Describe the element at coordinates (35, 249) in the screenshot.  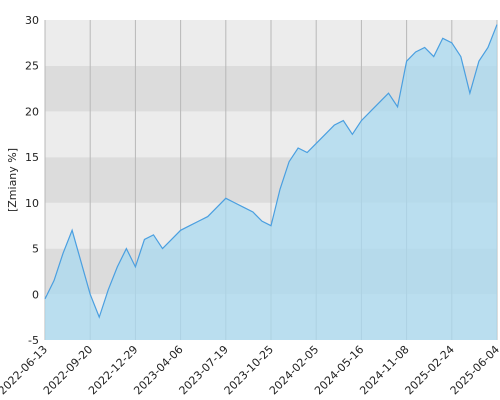
I see `y-tick-label: 5` at that location.